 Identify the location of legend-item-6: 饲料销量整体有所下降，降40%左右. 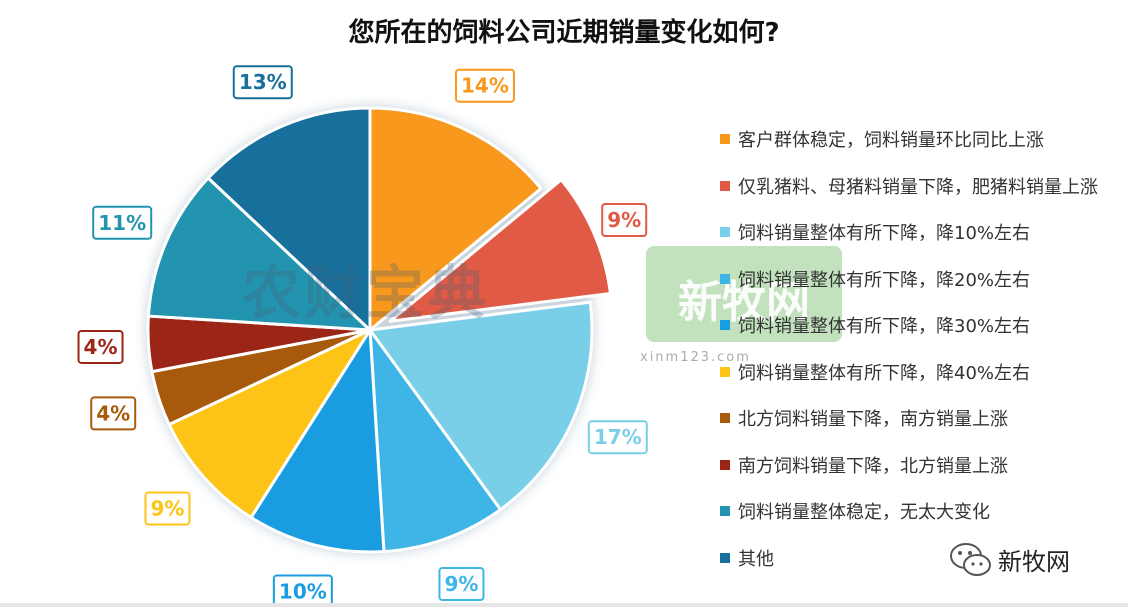
(922, 372).